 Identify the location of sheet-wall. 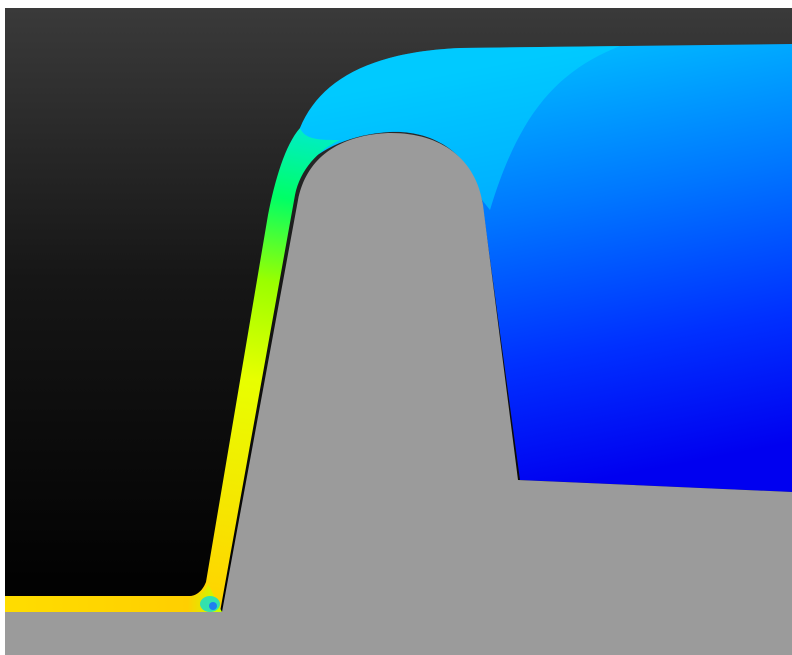
(263, 370).